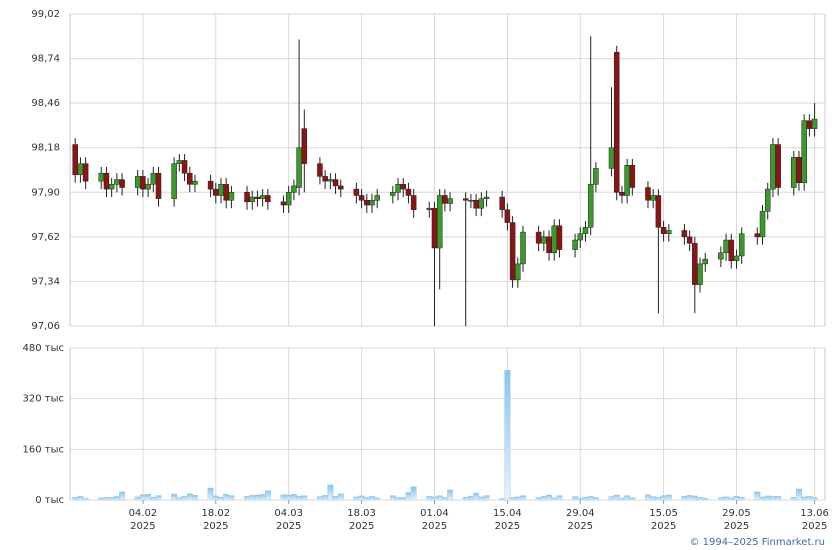  I want to click on x-tick-label: 18.03, so click(361, 513).